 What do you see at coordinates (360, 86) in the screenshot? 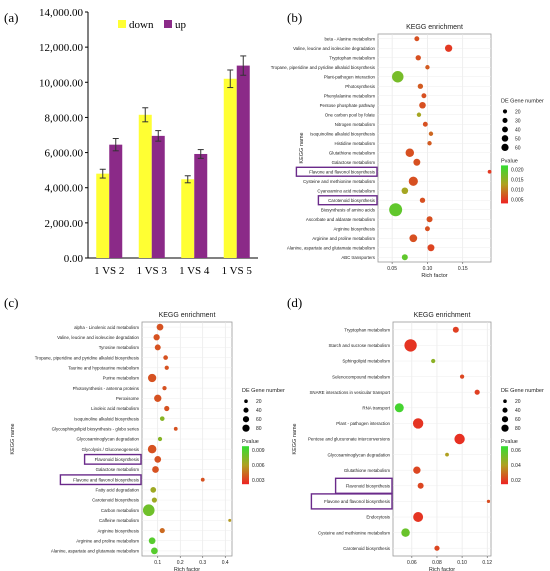
I see `term-label: Photosynthesis` at bounding box center [360, 86].